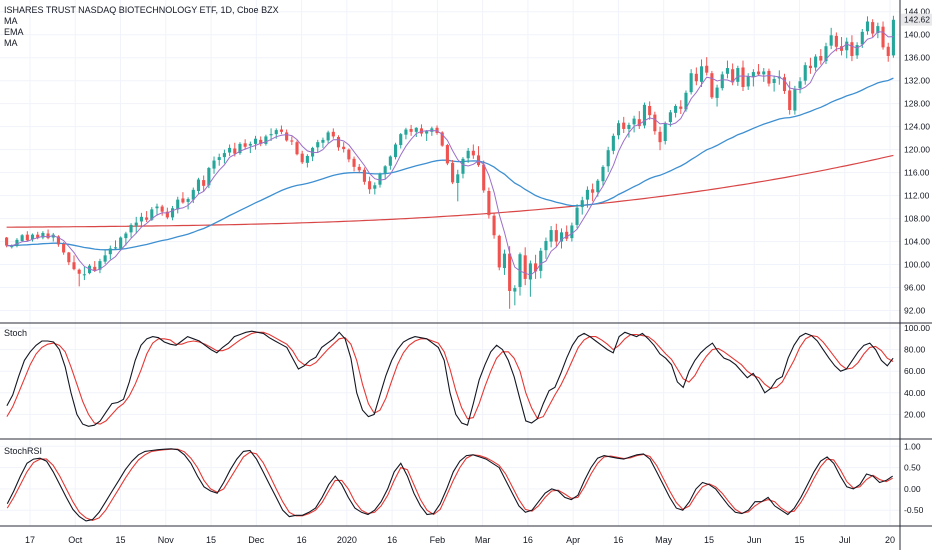 Image resolution: width=932 pixels, height=555 pixels. Describe the element at coordinates (917, 328) in the screenshot. I see `stoch-tick-label: 100.00` at that location.